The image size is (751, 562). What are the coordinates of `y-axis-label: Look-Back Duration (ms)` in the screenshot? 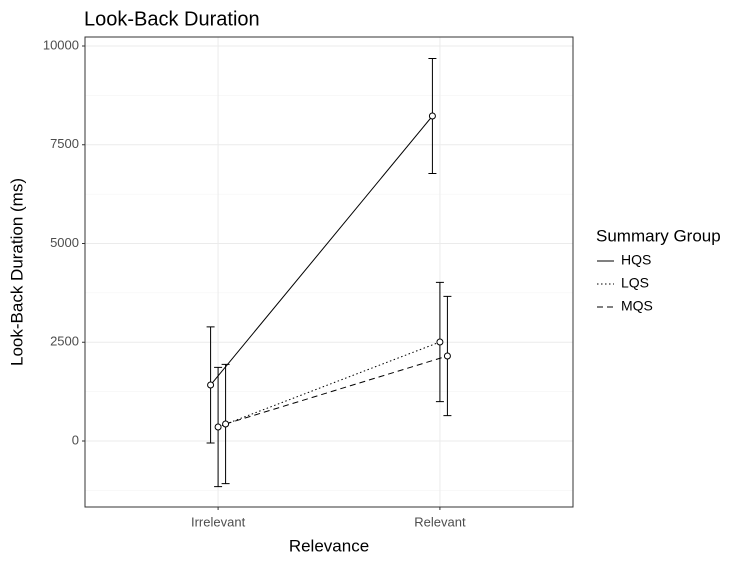 It's located at (16, 272).